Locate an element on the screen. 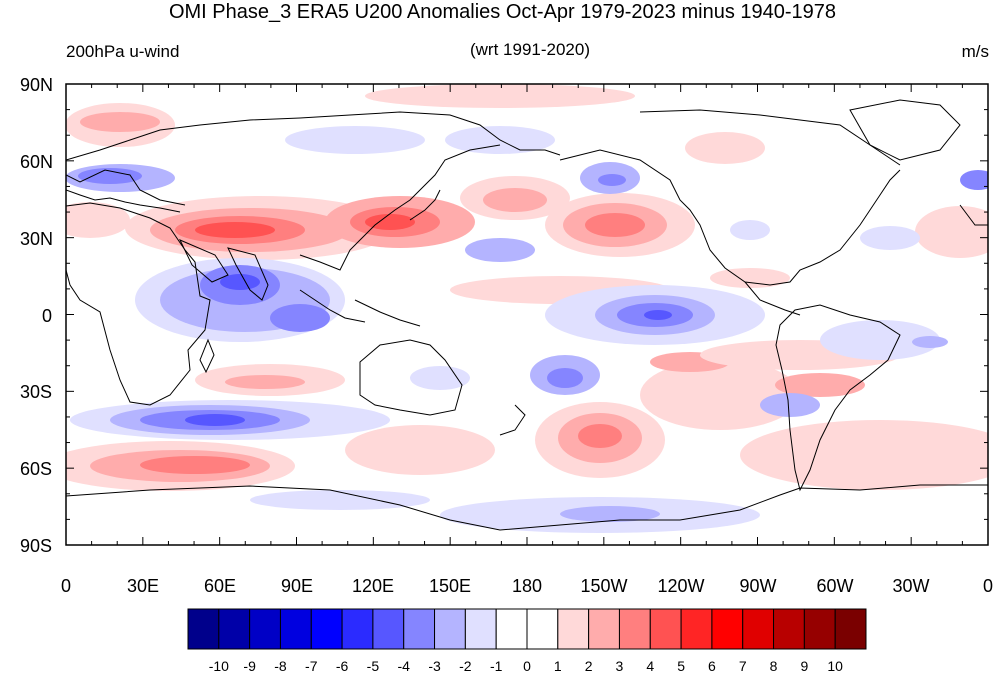  colorbar-label: 2 is located at coordinates (589, 666).